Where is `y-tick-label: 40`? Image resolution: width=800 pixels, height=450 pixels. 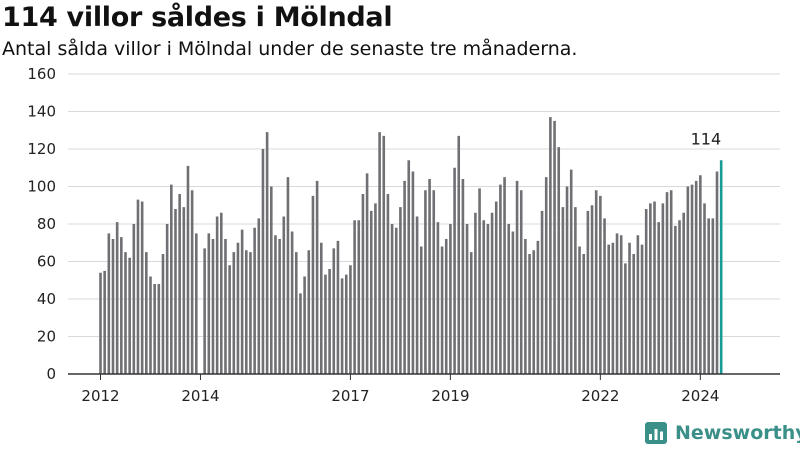 y-tick-label: 40 is located at coordinates (46, 299).